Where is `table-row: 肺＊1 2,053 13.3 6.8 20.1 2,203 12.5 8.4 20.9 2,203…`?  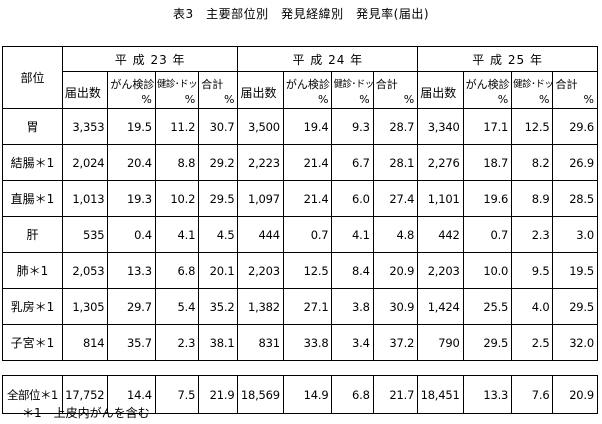 table-row: 肺＊1 2,053 13.3 6.8 20.1 2,203 12.5 8.4 20.9 2,203… is located at coordinates (300, 270).